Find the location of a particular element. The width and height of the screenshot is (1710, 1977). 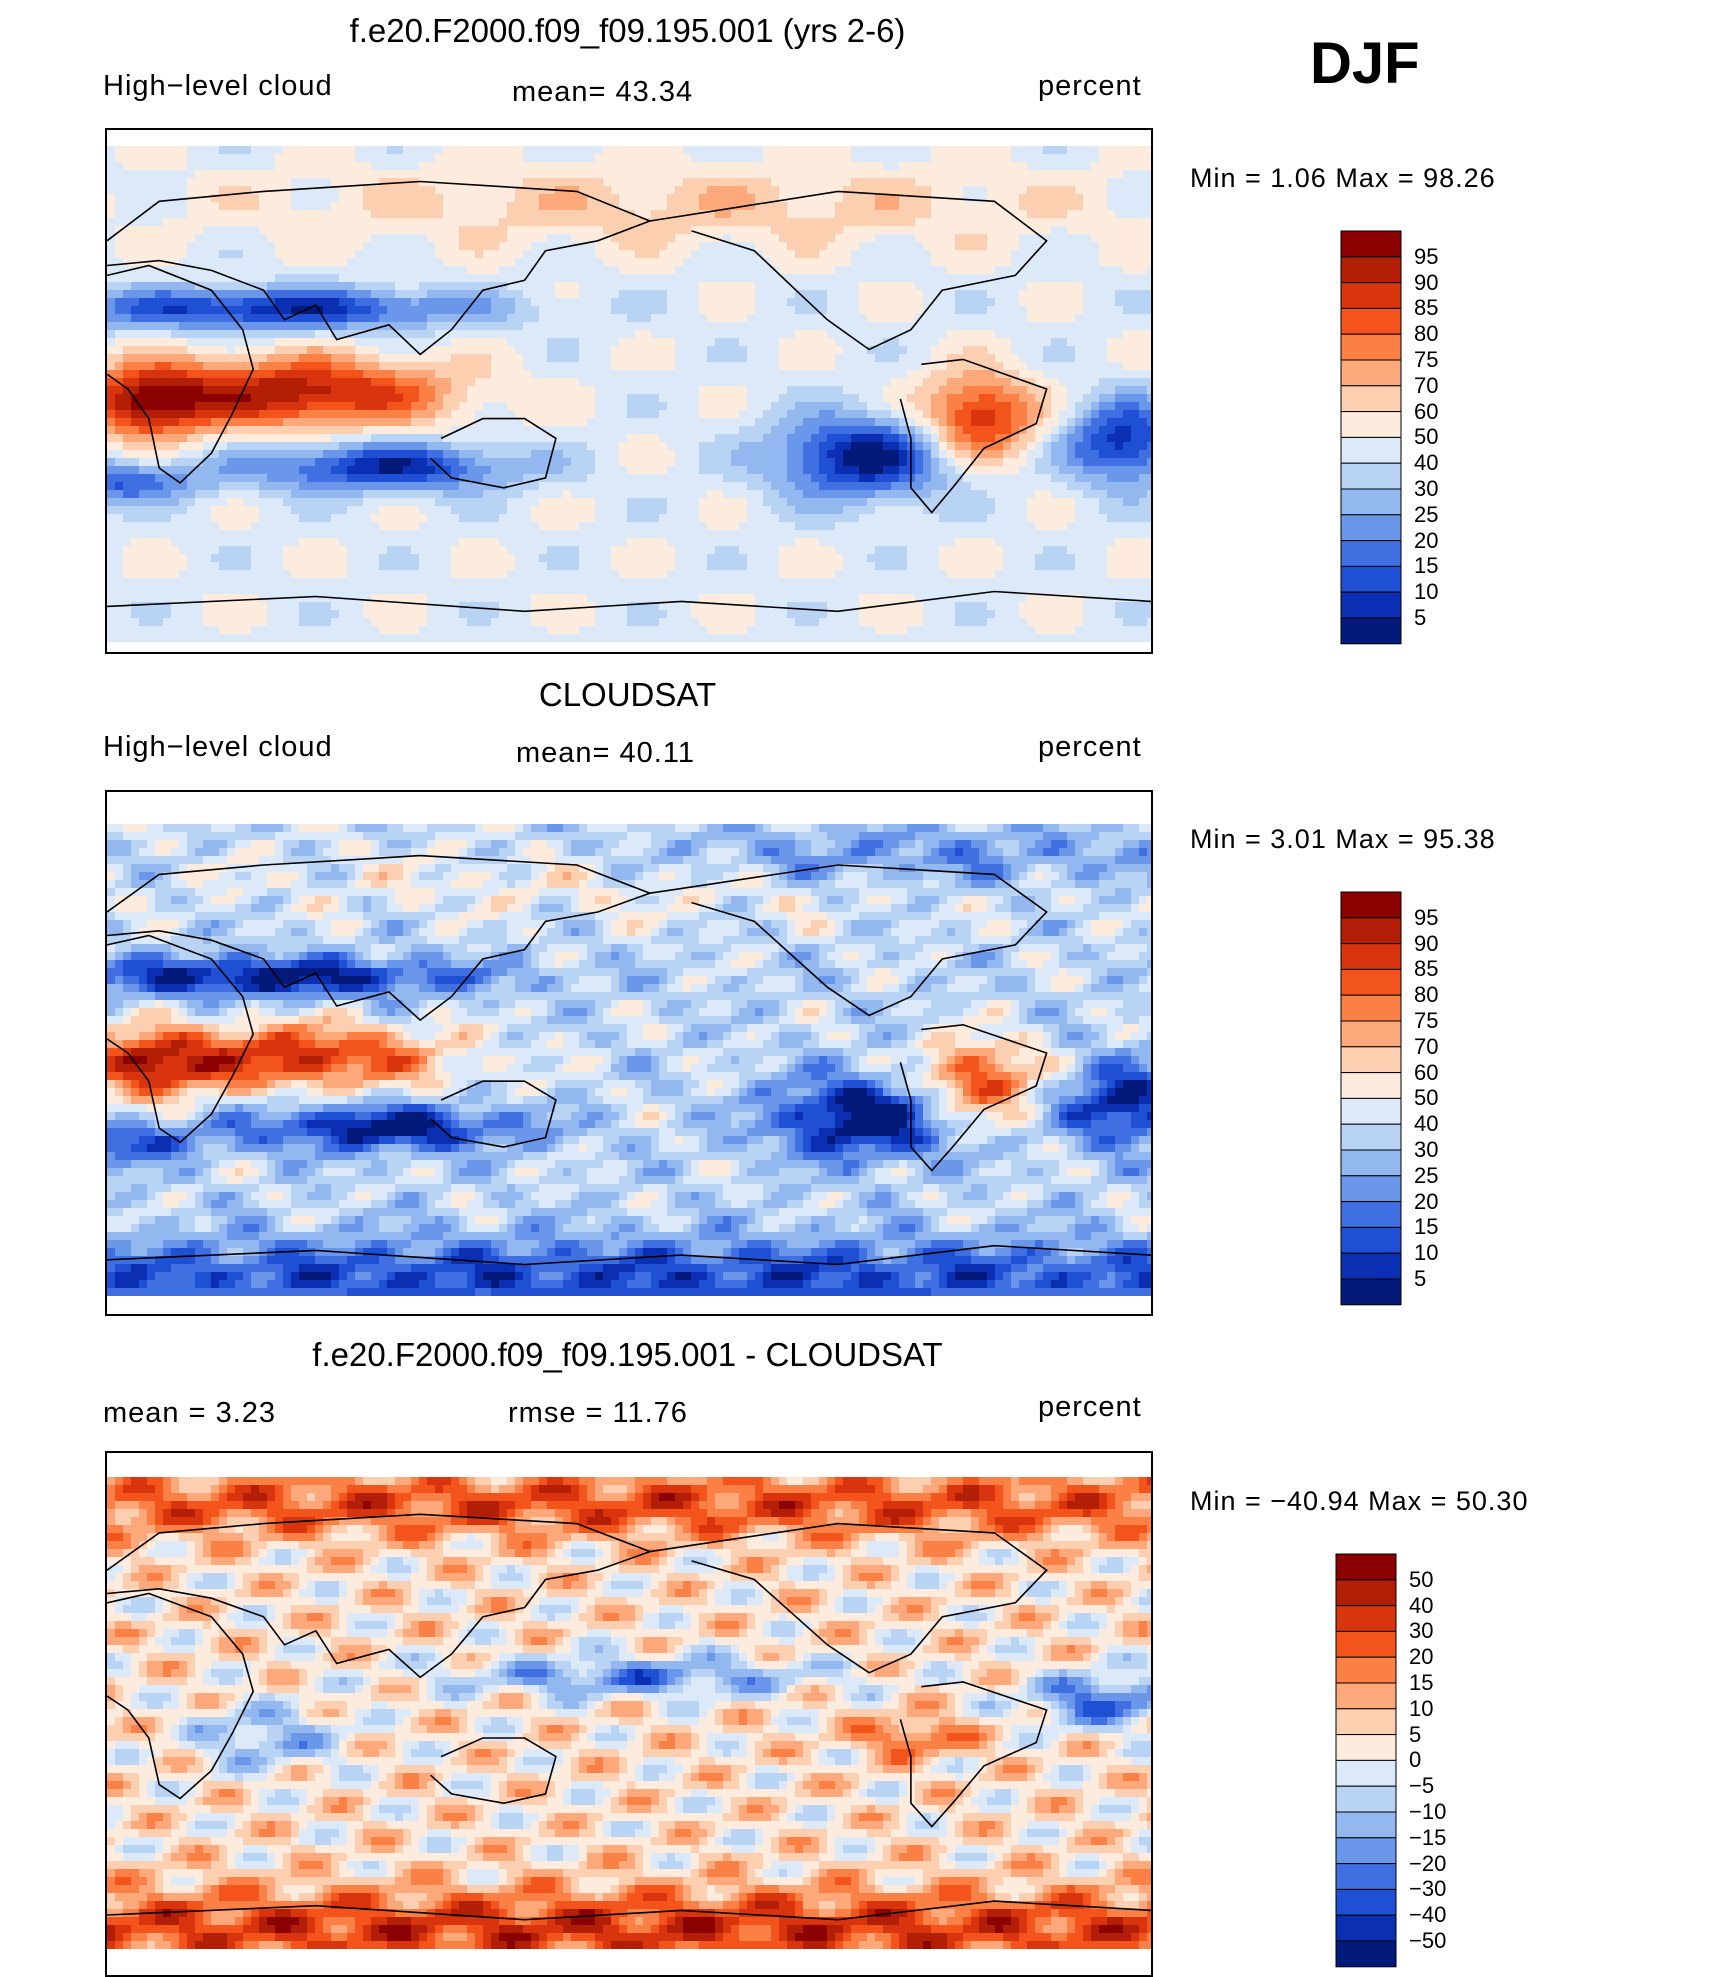

colorbar-tick-label: 5 is located at coordinates (1415, 1735).